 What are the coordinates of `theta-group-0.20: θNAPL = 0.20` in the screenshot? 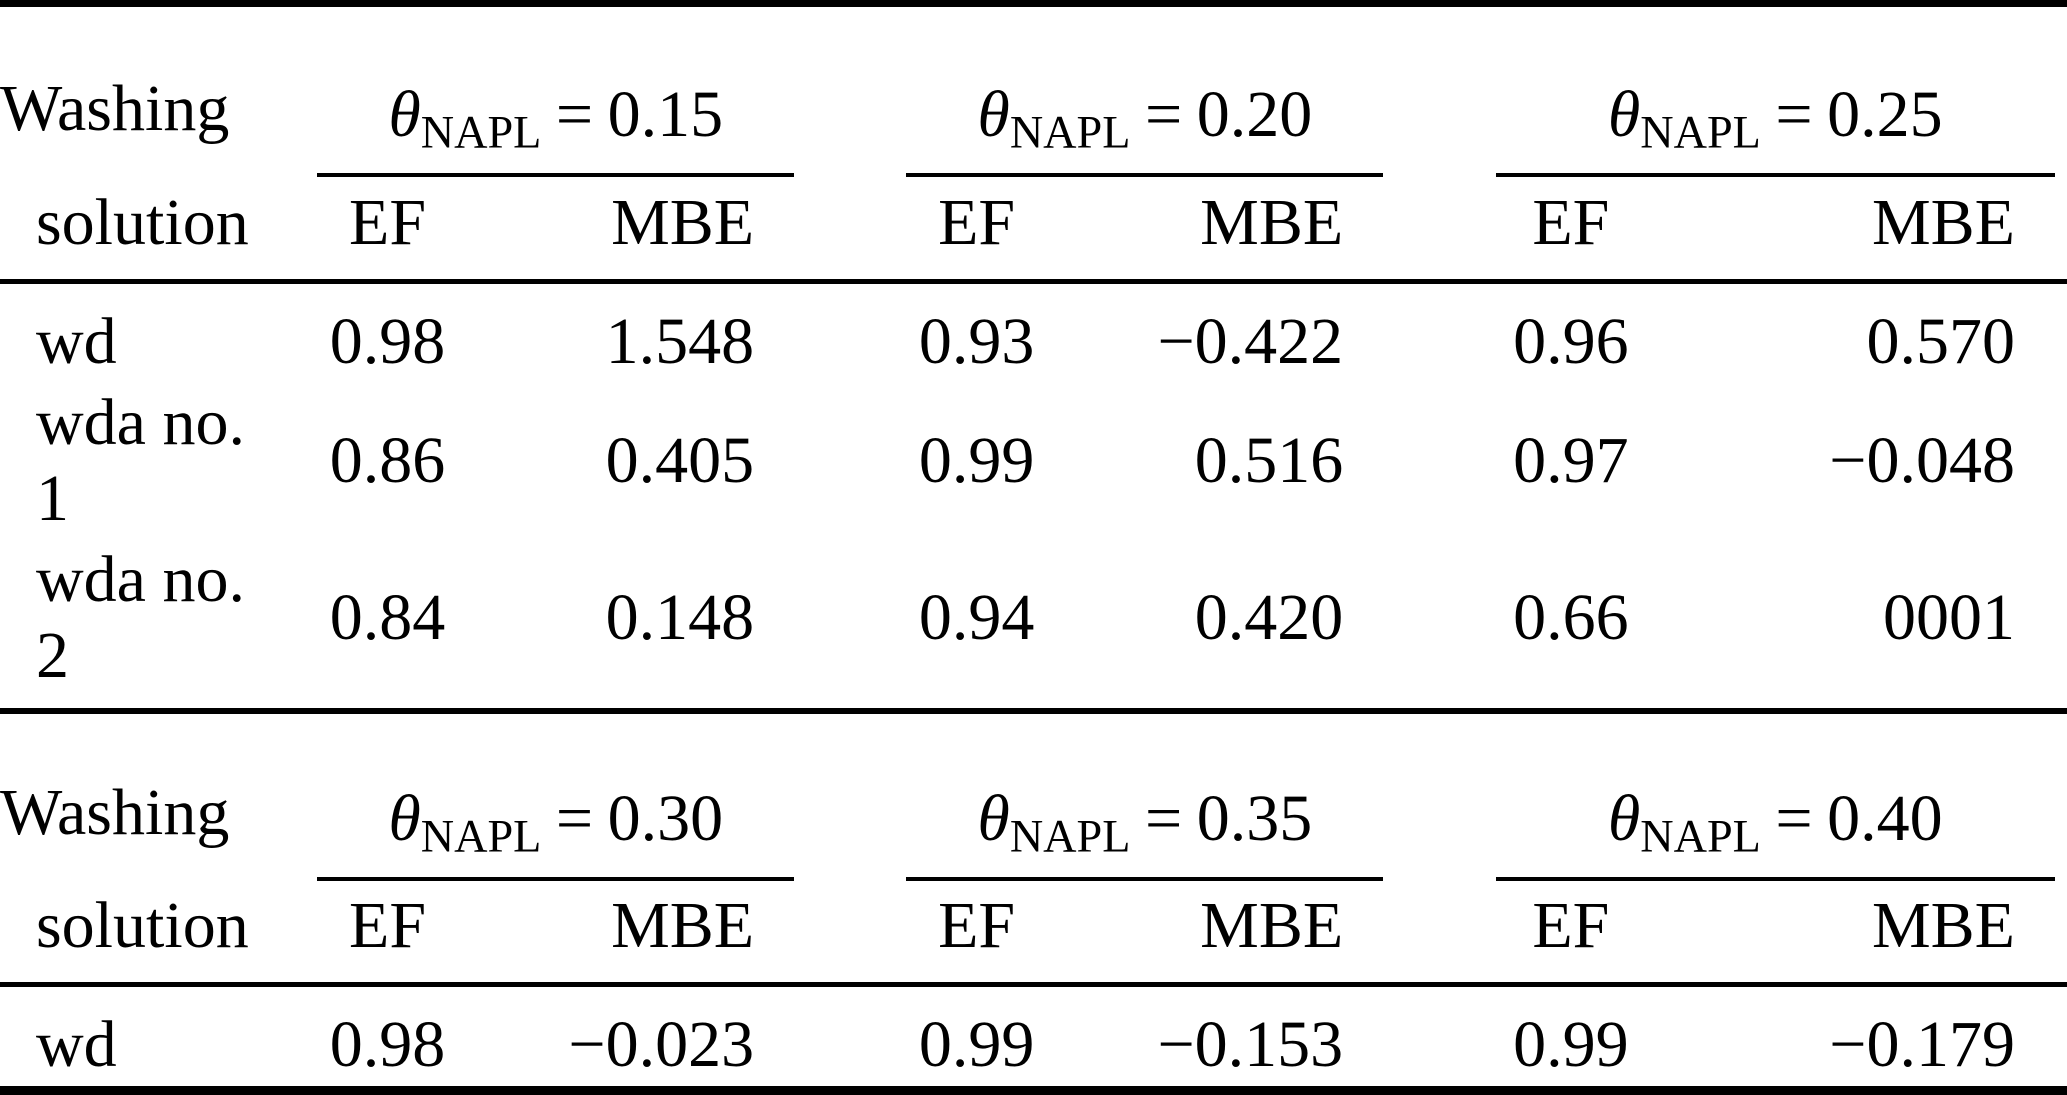 It's located at (1136, 92).